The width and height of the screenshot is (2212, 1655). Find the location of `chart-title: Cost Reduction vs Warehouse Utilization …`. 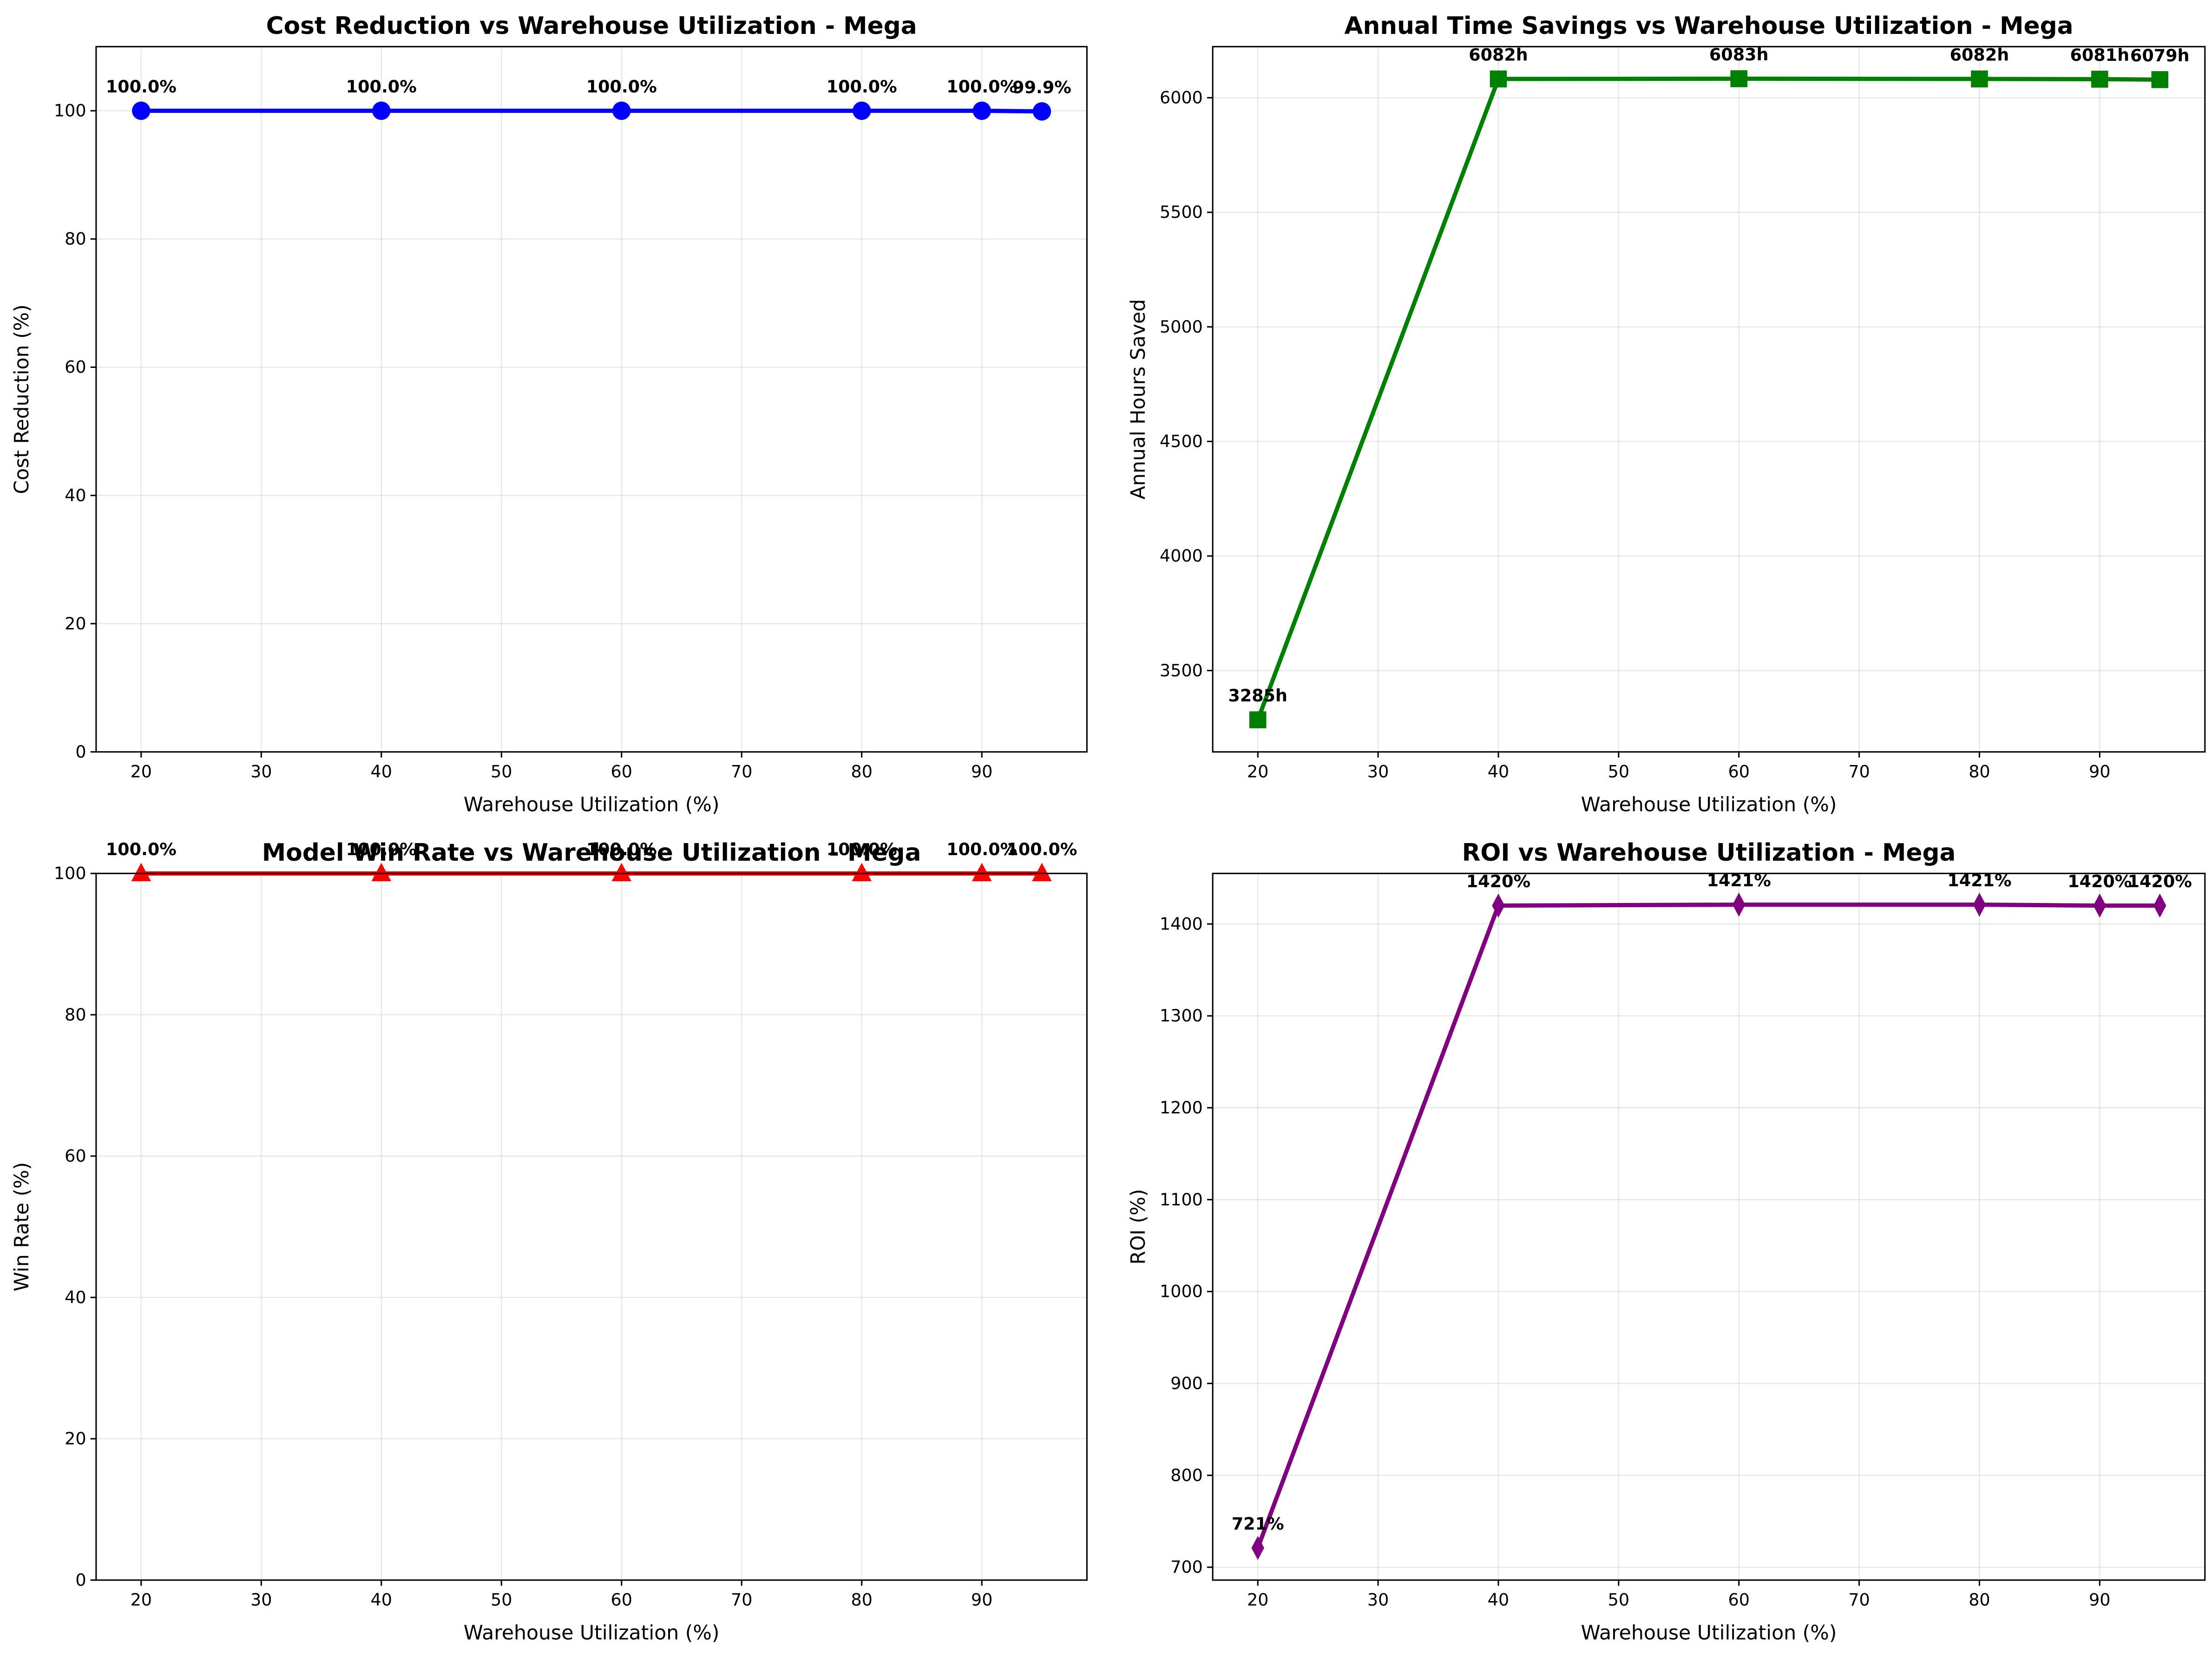

chart-title: Cost Reduction vs Warehouse Utilization … is located at coordinates (591, 26).